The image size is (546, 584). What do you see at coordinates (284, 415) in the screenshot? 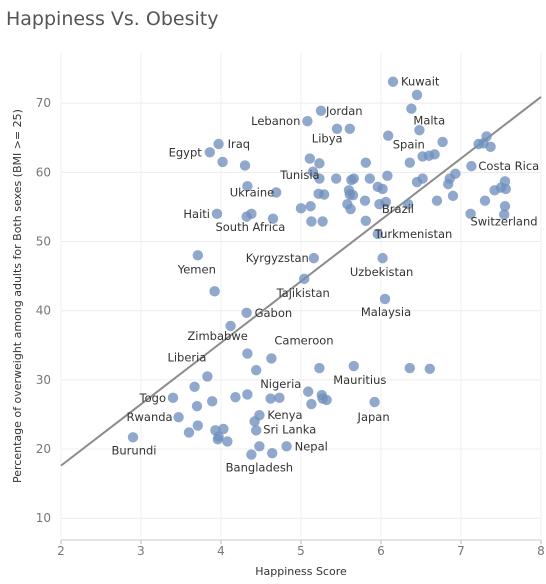
I see `point-label: Kenya` at bounding box center [284, 415].